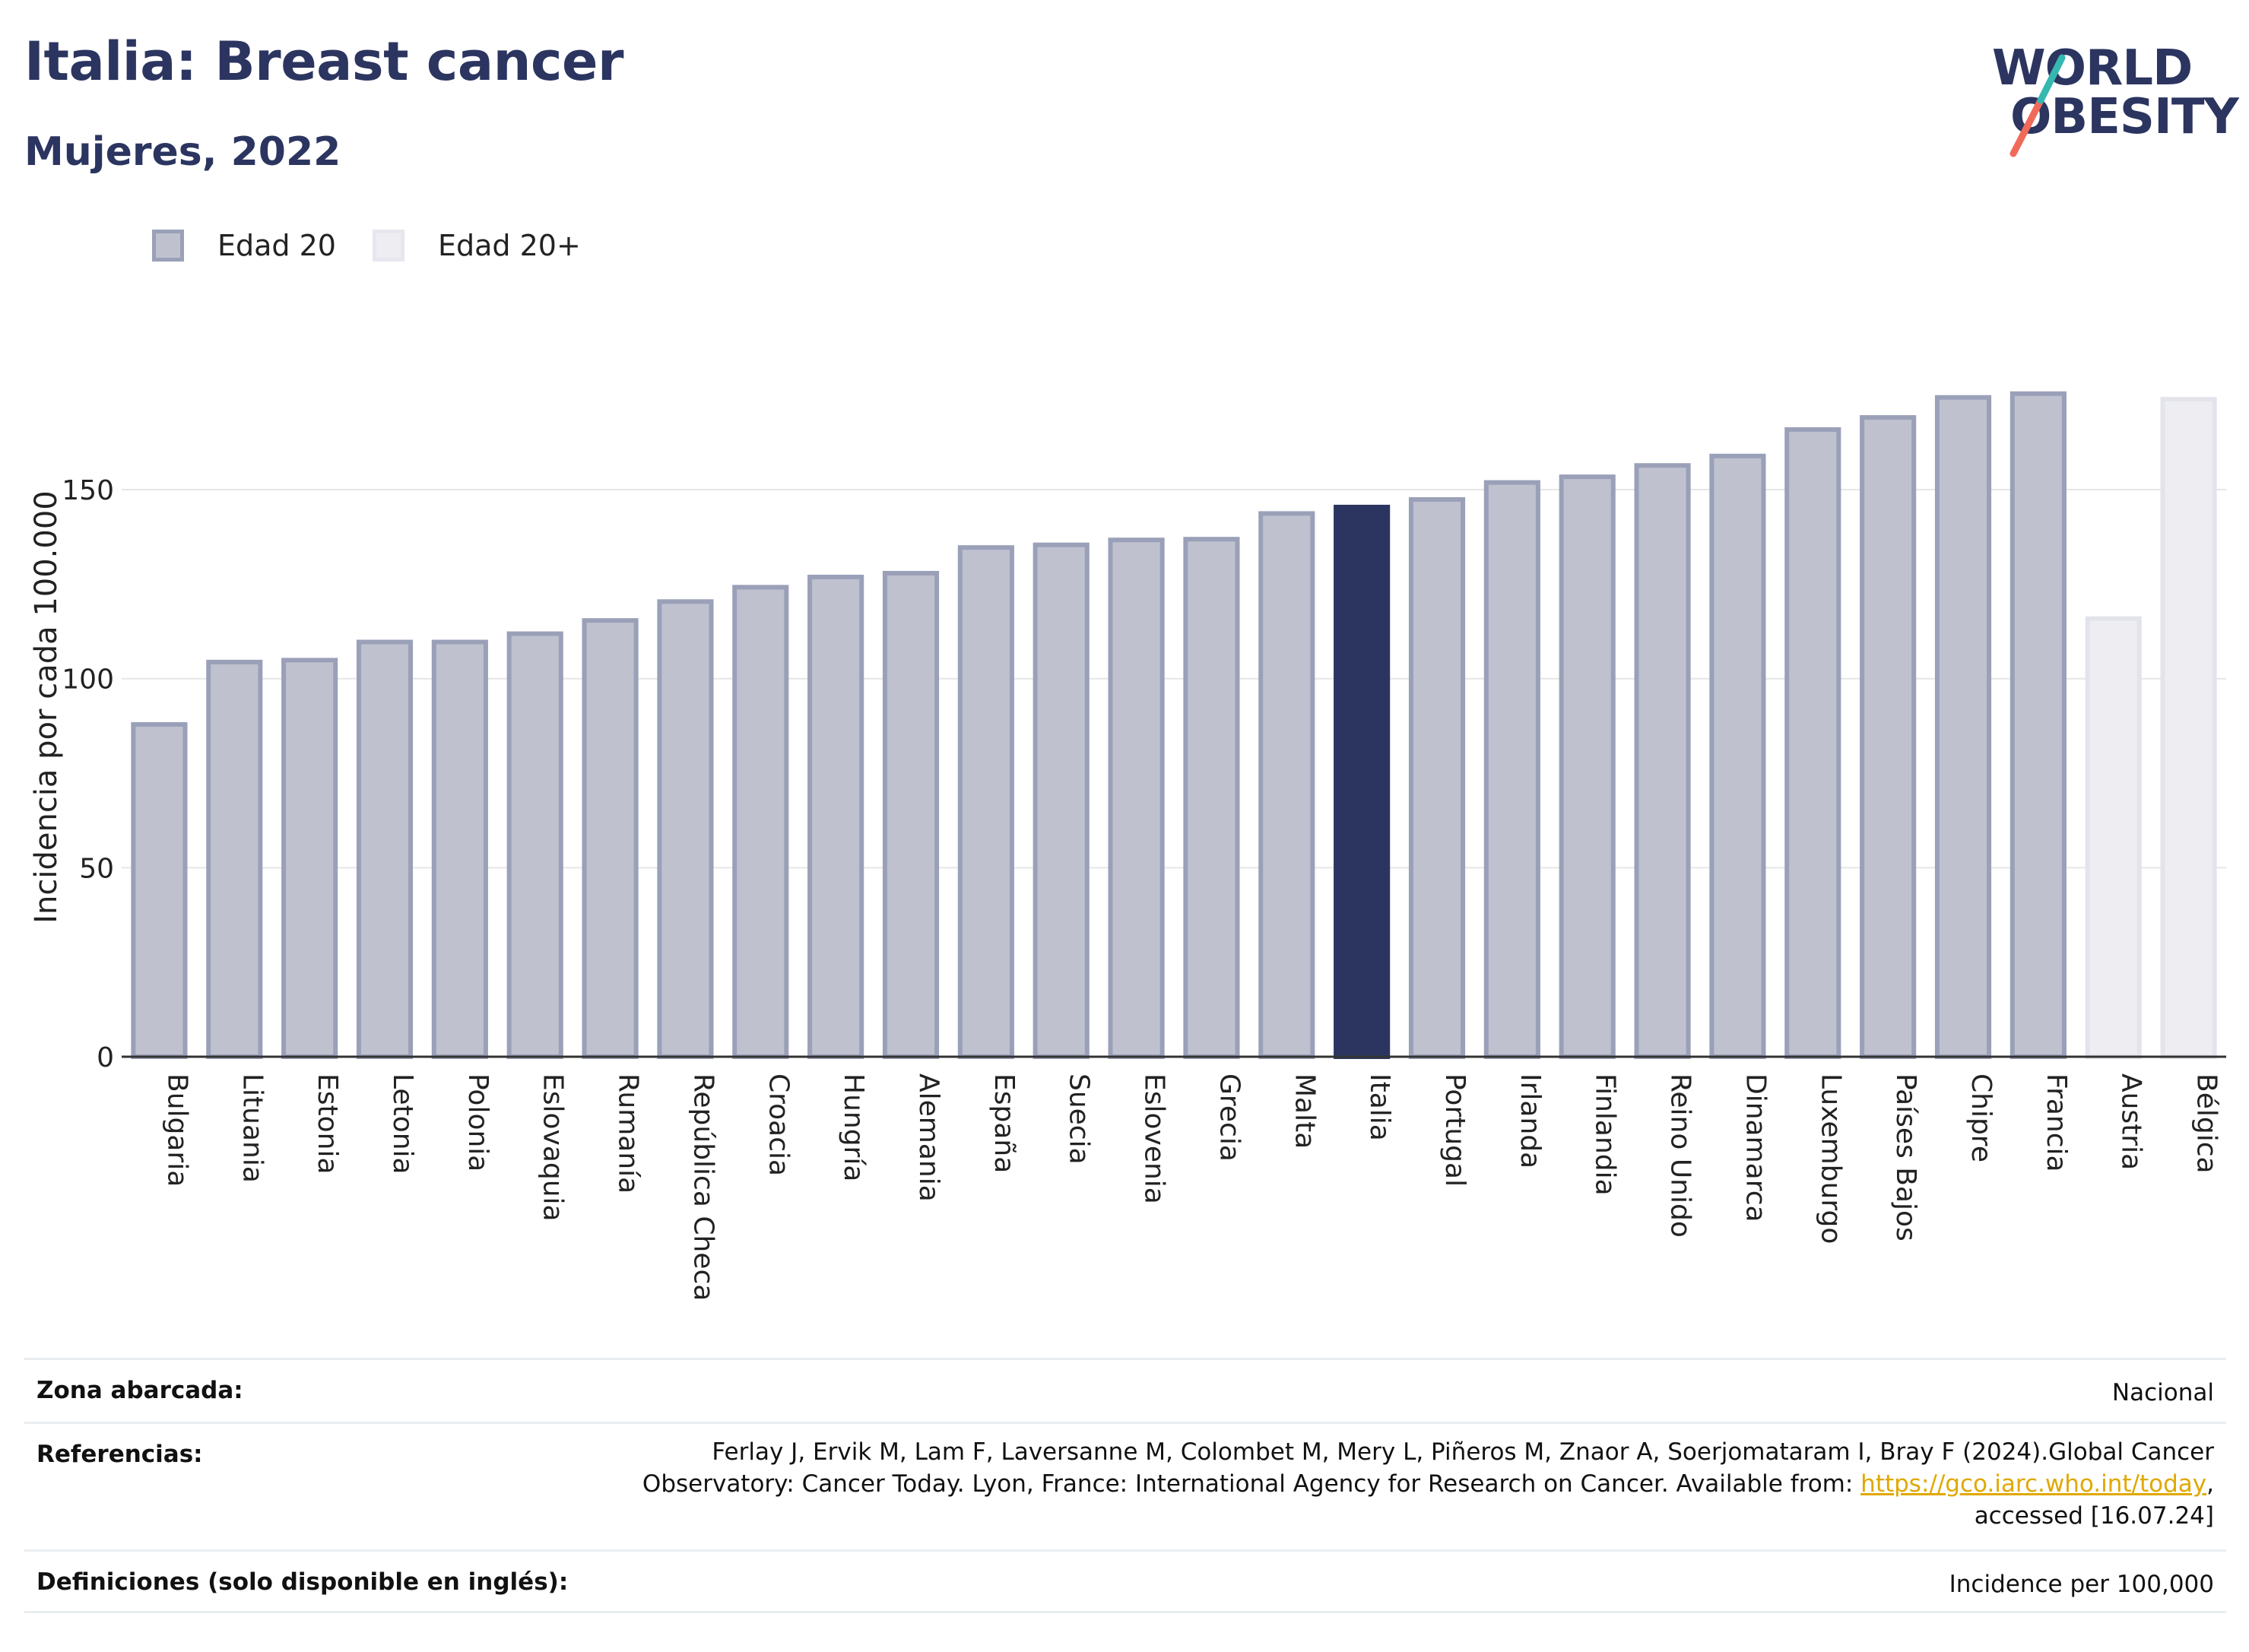 This screenshot has width=2249, height=1652. Describe the element at coordinates (327, 1124) in the screenshot. I see `x-tick-label: Estonia` at that location.